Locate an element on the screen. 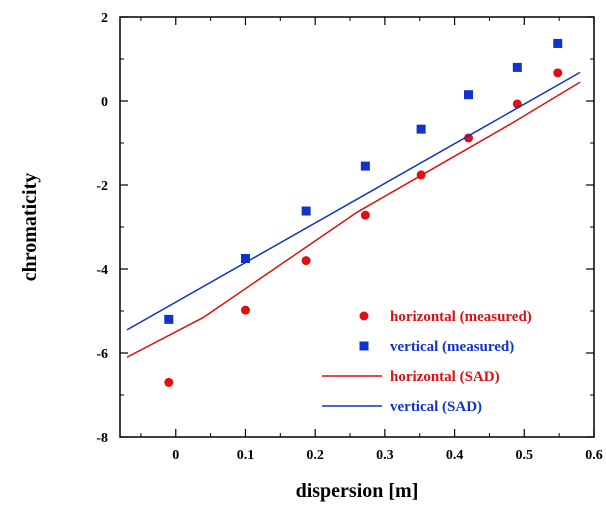  y-tick-label: 0 is located at coordinates (104, 102).